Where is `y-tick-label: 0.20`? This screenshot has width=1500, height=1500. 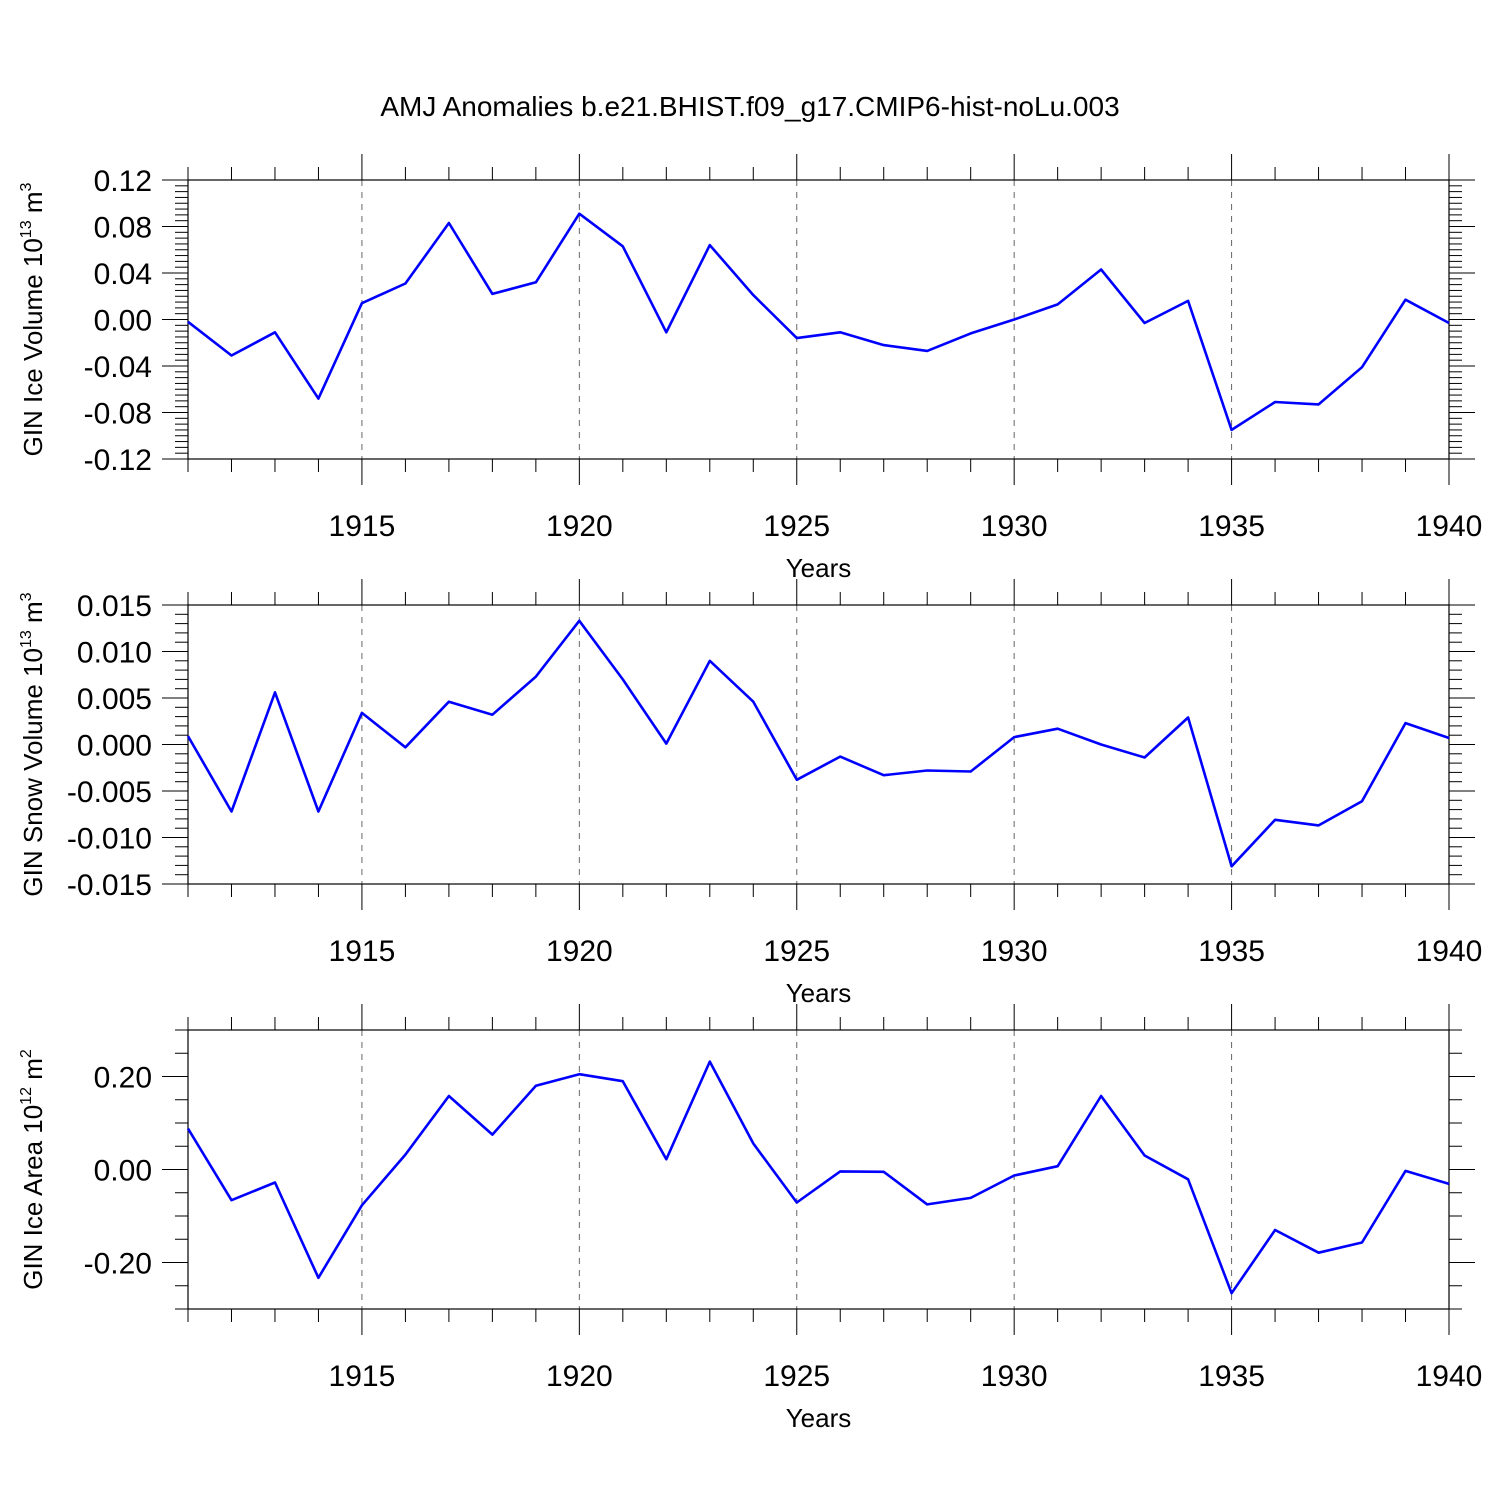 y-tick-label: 0.20 is located at coordinates (123, 1078).